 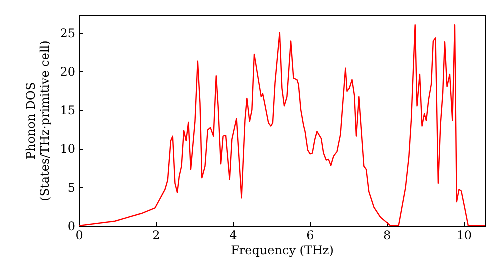 I want to click on x-tick-label: 8, so click(x=388, y=235).